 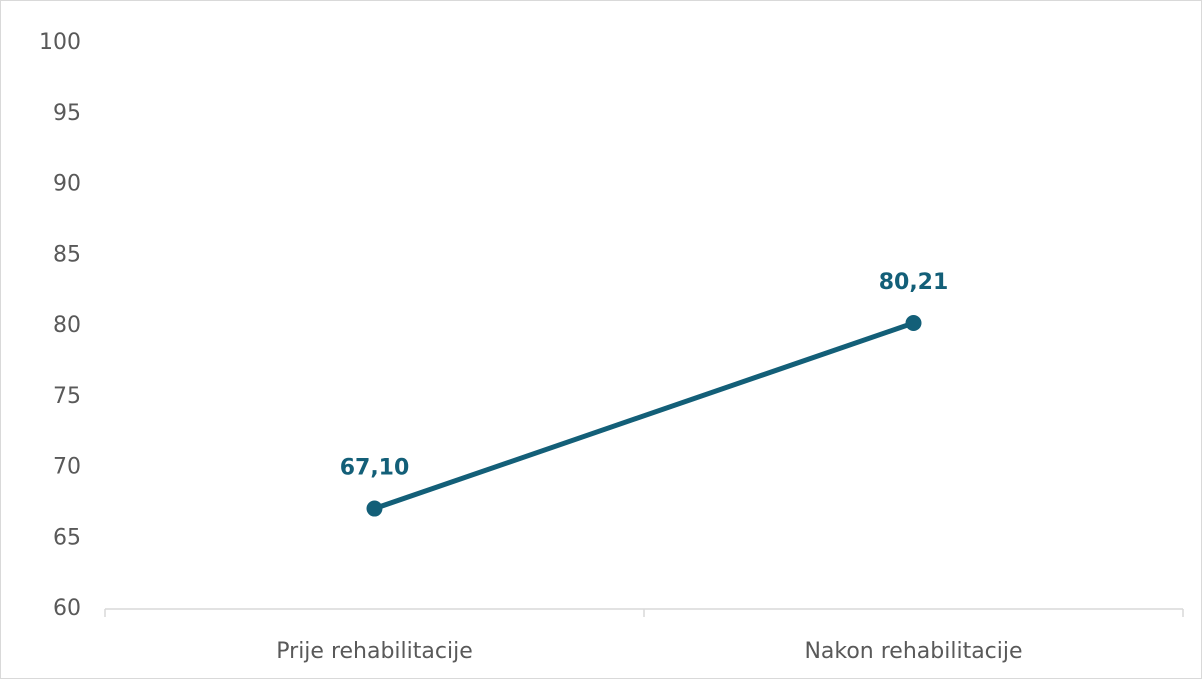 I want to click on y-tick-label: 85, so click(x=67, y=254).